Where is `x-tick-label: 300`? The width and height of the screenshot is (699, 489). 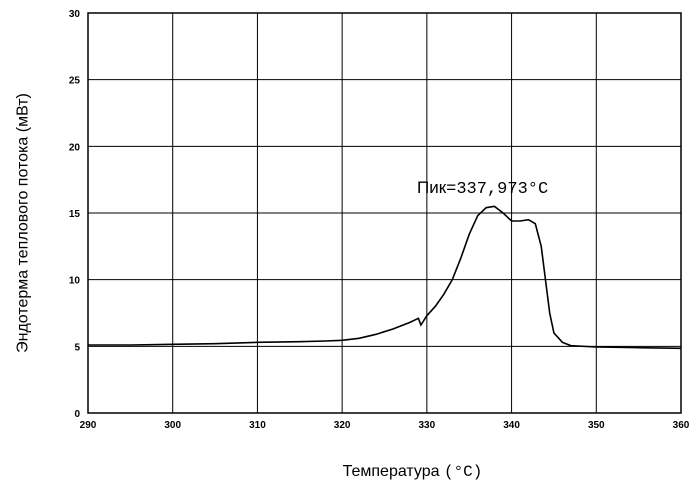
x-tick-label: 300 is located at coordinates (172, 425).